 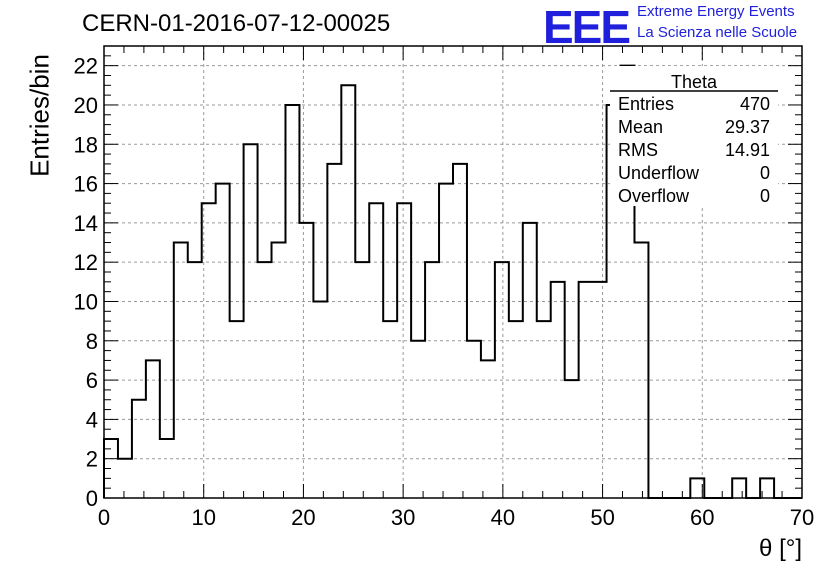 What do you see at coordinates (92, 459) in the screenshot?
I see `y-tick-label: 2` at bounding box center [92, 459].